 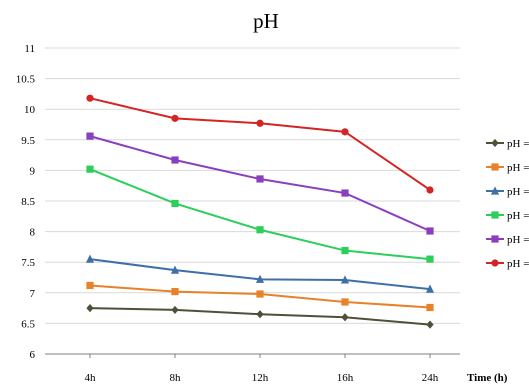 I want to click on y-tick-label: 7, so click(x=33, y=294).